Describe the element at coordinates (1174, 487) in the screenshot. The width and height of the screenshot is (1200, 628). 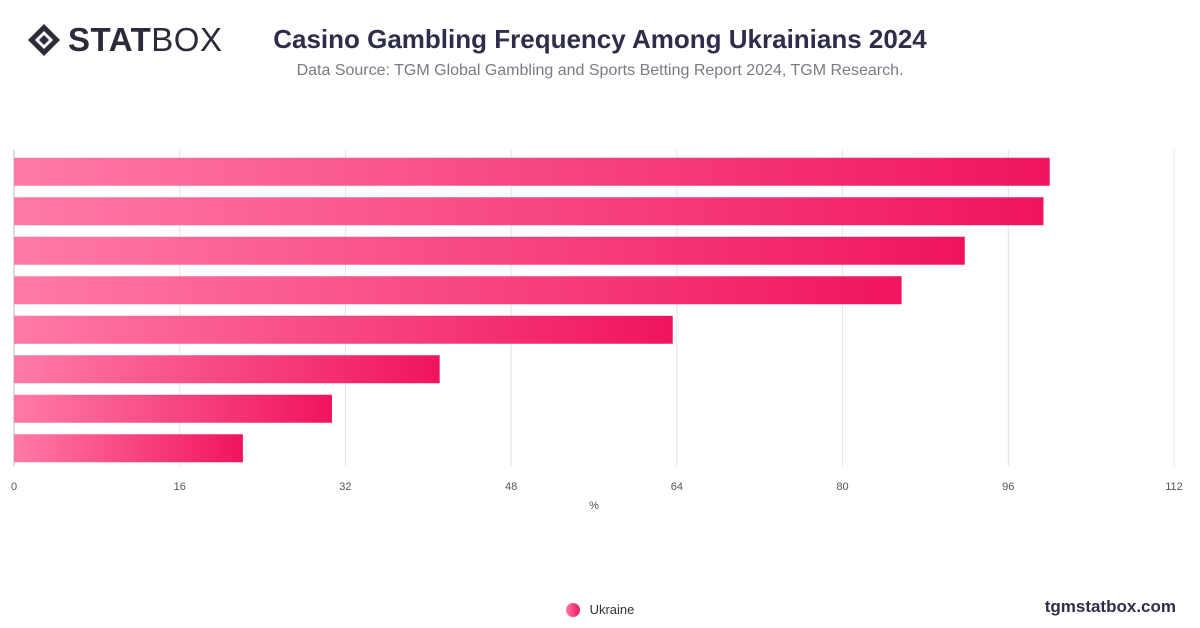
I see `x-tick-label: 112` at that location.